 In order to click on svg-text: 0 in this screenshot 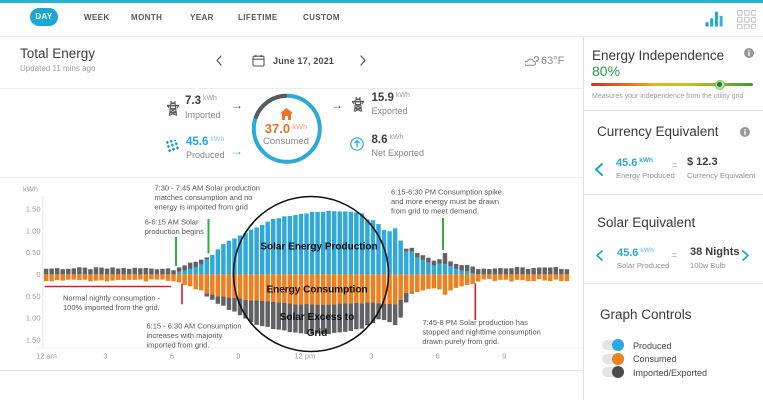, I will do `click(38, 274)`.